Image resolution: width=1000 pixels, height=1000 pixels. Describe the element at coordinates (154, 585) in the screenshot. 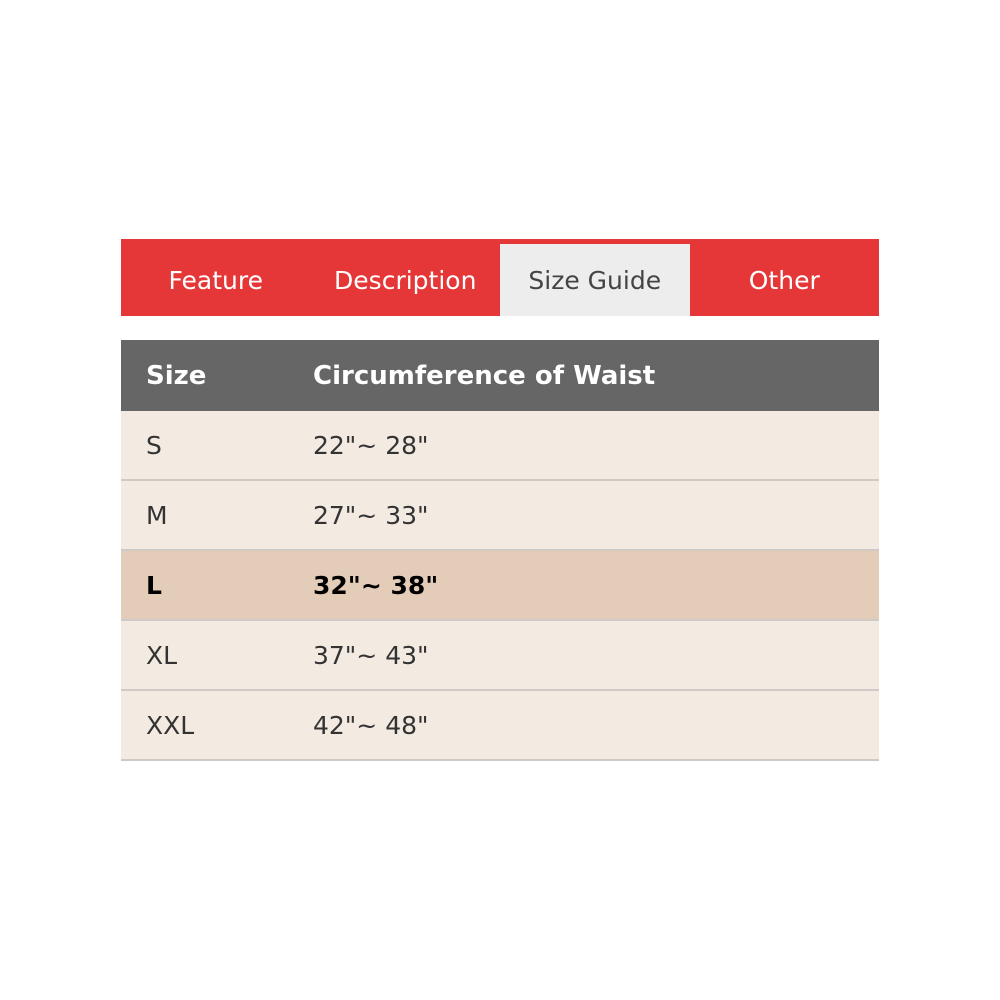

I see `cell-size: L` at that location.